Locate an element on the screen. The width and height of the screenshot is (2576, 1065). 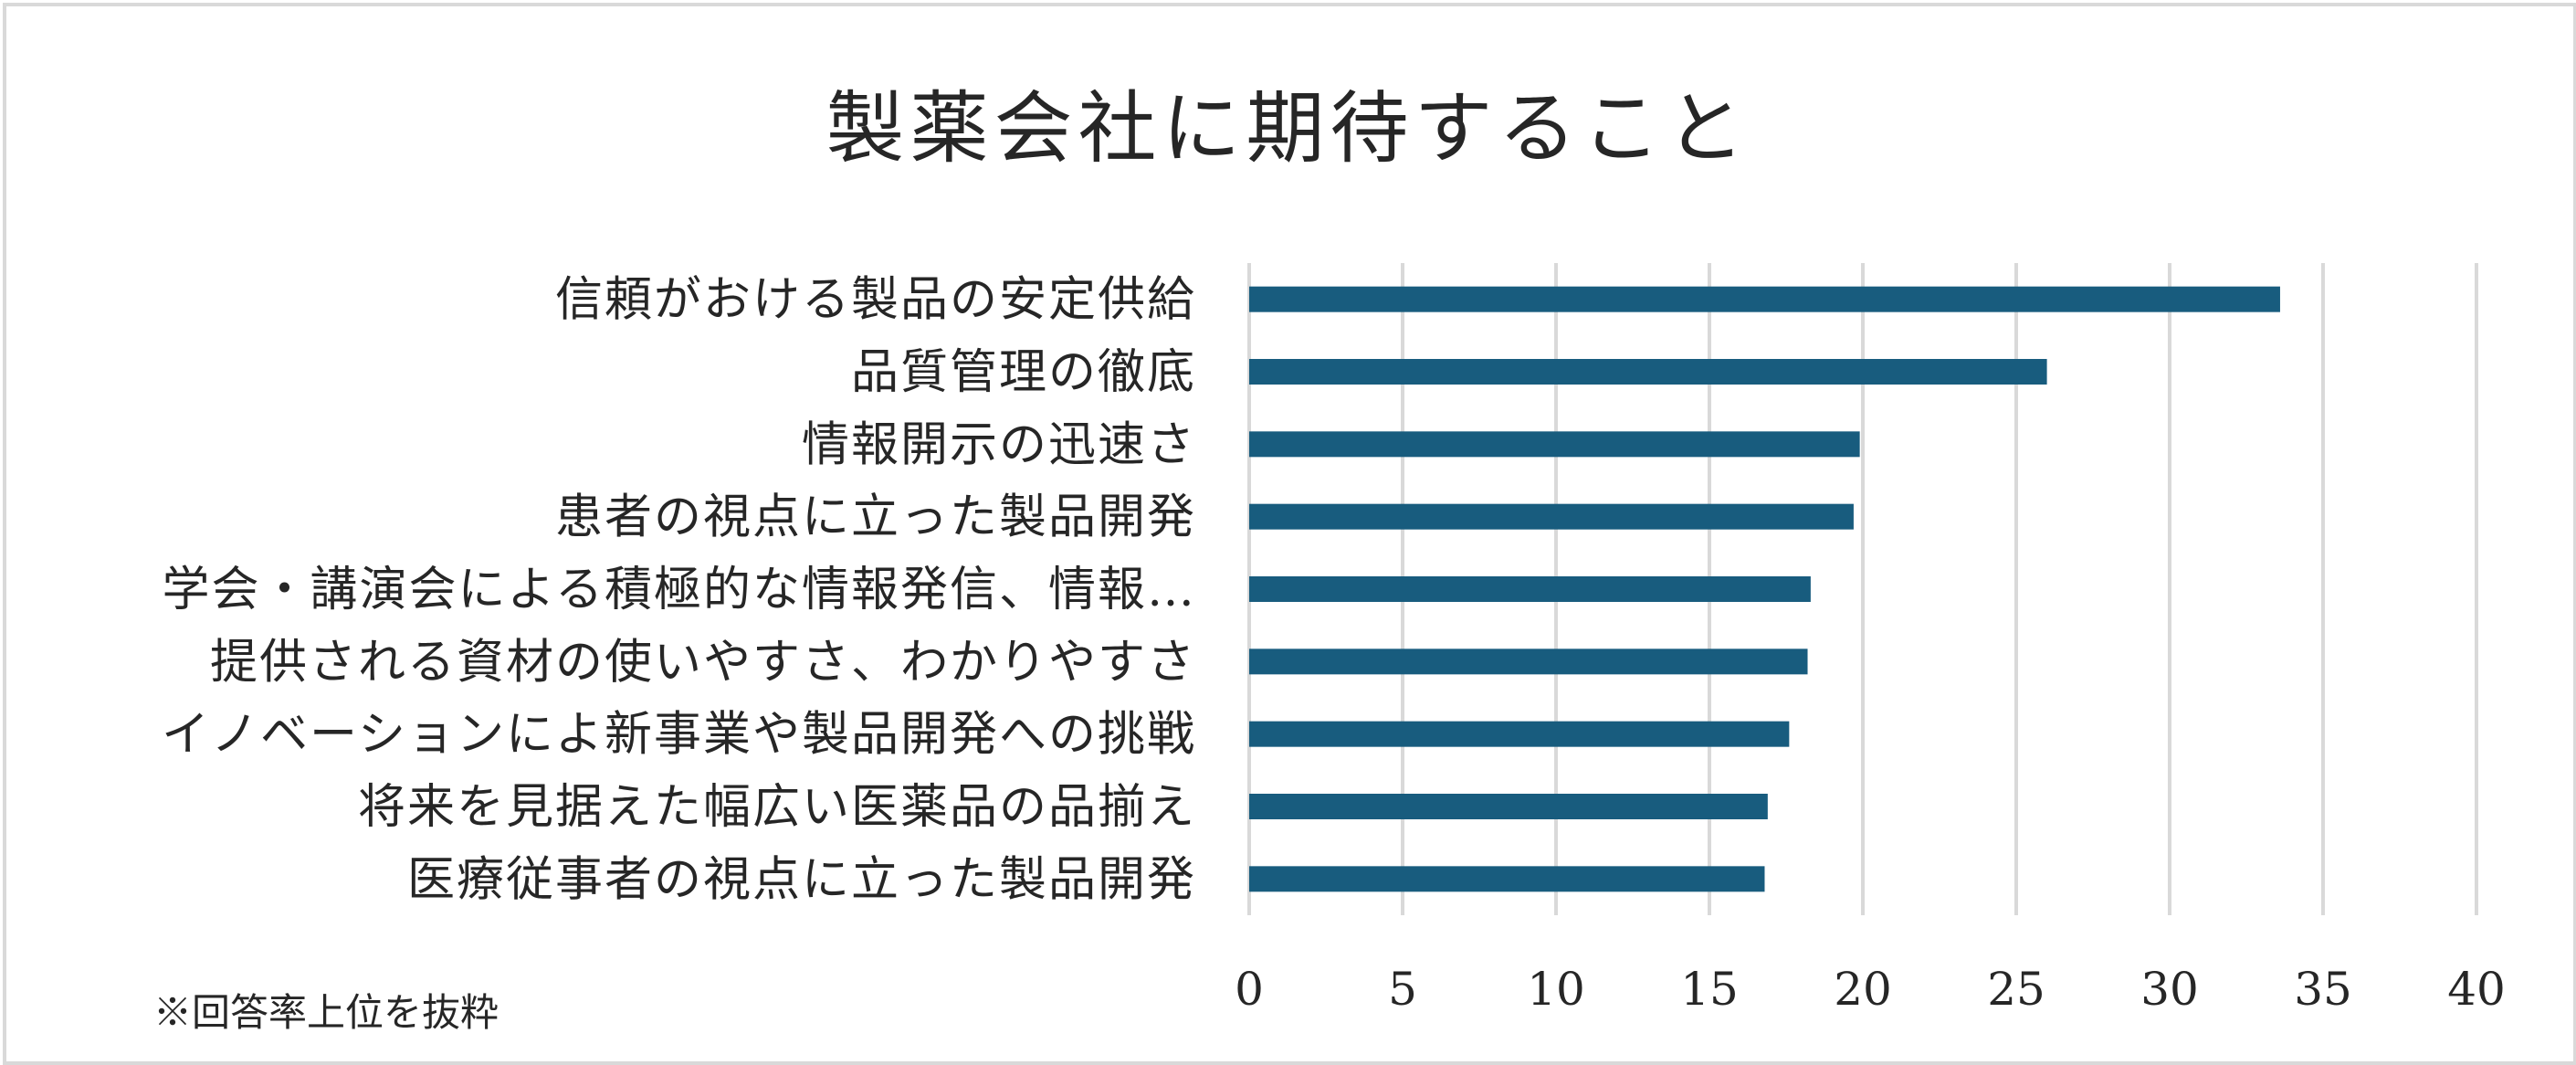
category-label: 将来を見据えた幅広い医薬品の品揃え is located at coordinates (777, 807).